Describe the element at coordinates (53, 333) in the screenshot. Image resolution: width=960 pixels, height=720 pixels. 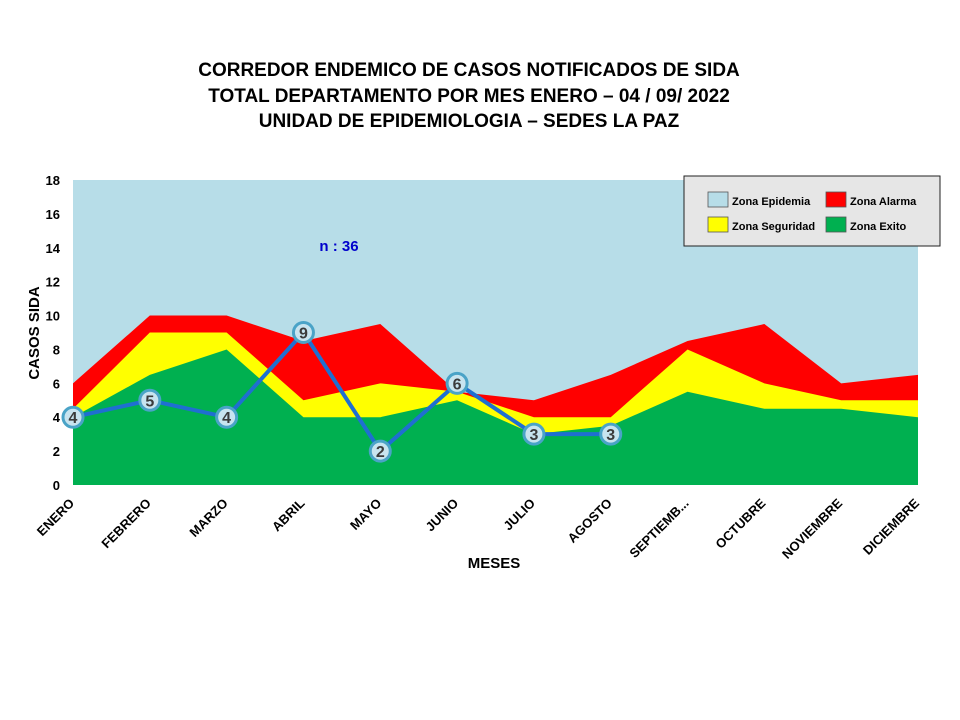
I see `y-axis: 0 2 4 6 8 10 12 14 16 18` at that location.